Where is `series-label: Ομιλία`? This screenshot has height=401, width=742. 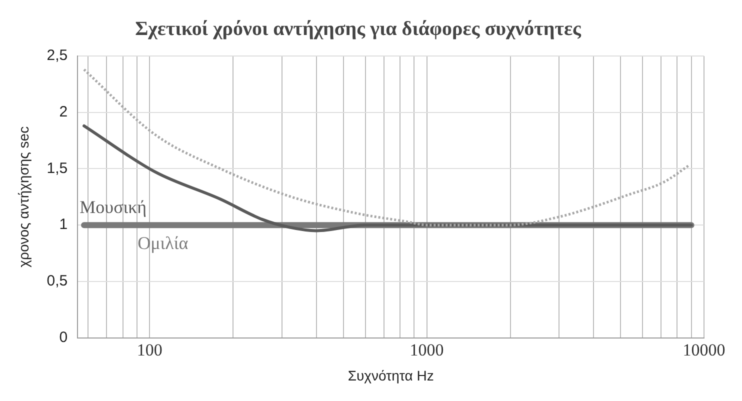 series-label: Ομιλία is located at coordinates (163, 242).